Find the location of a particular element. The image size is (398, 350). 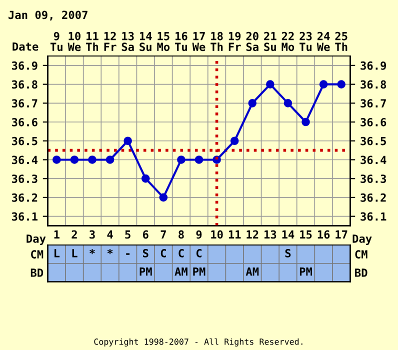

y-tick-label: 36.8 is located at coordinates (25, 84).